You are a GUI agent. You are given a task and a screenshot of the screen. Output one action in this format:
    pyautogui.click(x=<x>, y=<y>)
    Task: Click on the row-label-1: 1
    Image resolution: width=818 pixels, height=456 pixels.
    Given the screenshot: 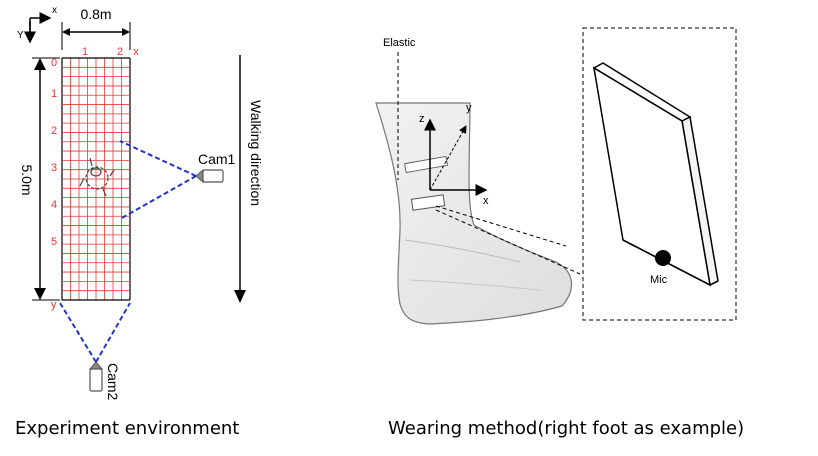 What is the action you would take?
    pyautogui.click(x=54, y=94)
    